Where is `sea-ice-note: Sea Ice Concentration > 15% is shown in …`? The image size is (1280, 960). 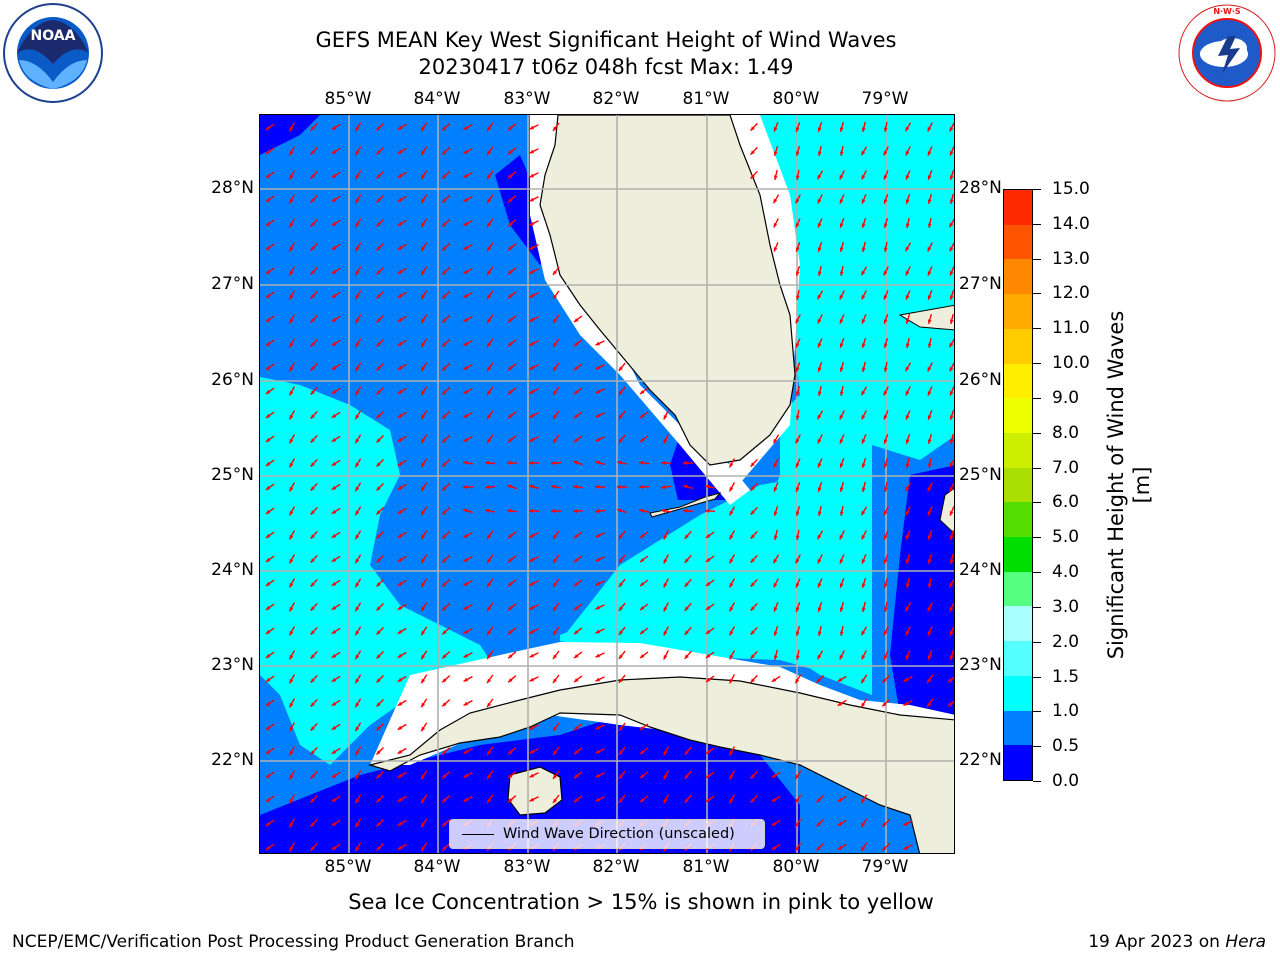
sea-ice-note: Sea Ice Concentration > 15% is shown in … is located at coordinates (641, 902).